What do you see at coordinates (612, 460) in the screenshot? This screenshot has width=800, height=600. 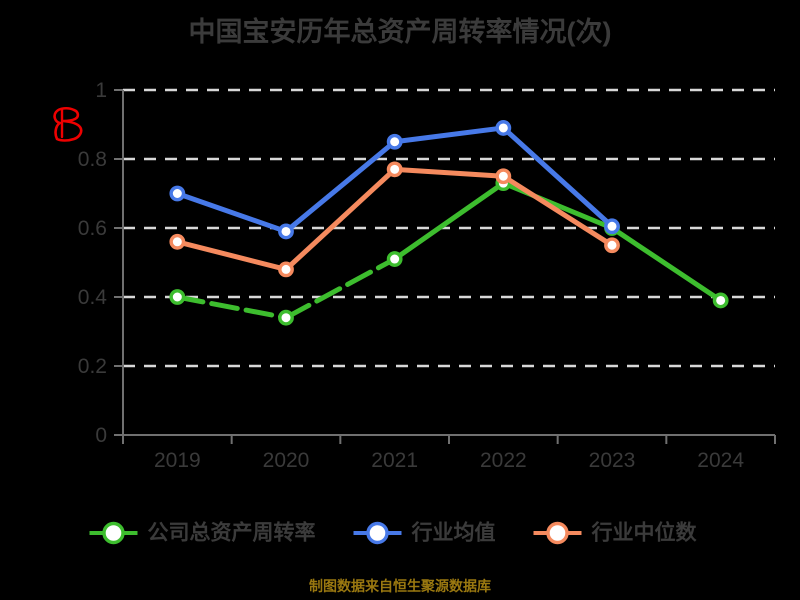 I see `x-tick-label-2023: 2023` at bounding box center [612, 460].